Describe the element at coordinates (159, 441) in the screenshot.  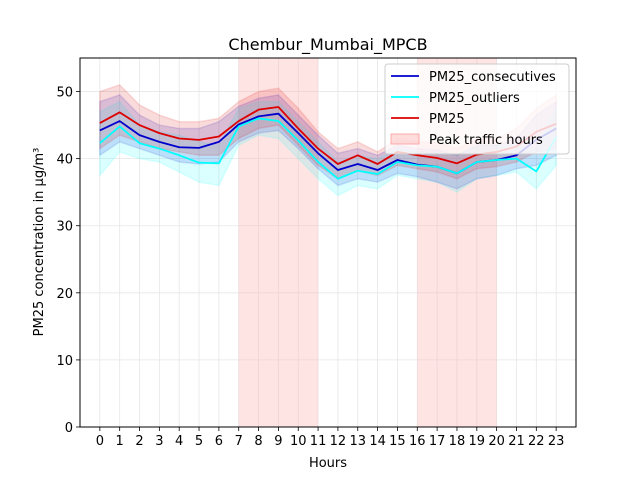
I see `x-tick-label: 3` at that location.